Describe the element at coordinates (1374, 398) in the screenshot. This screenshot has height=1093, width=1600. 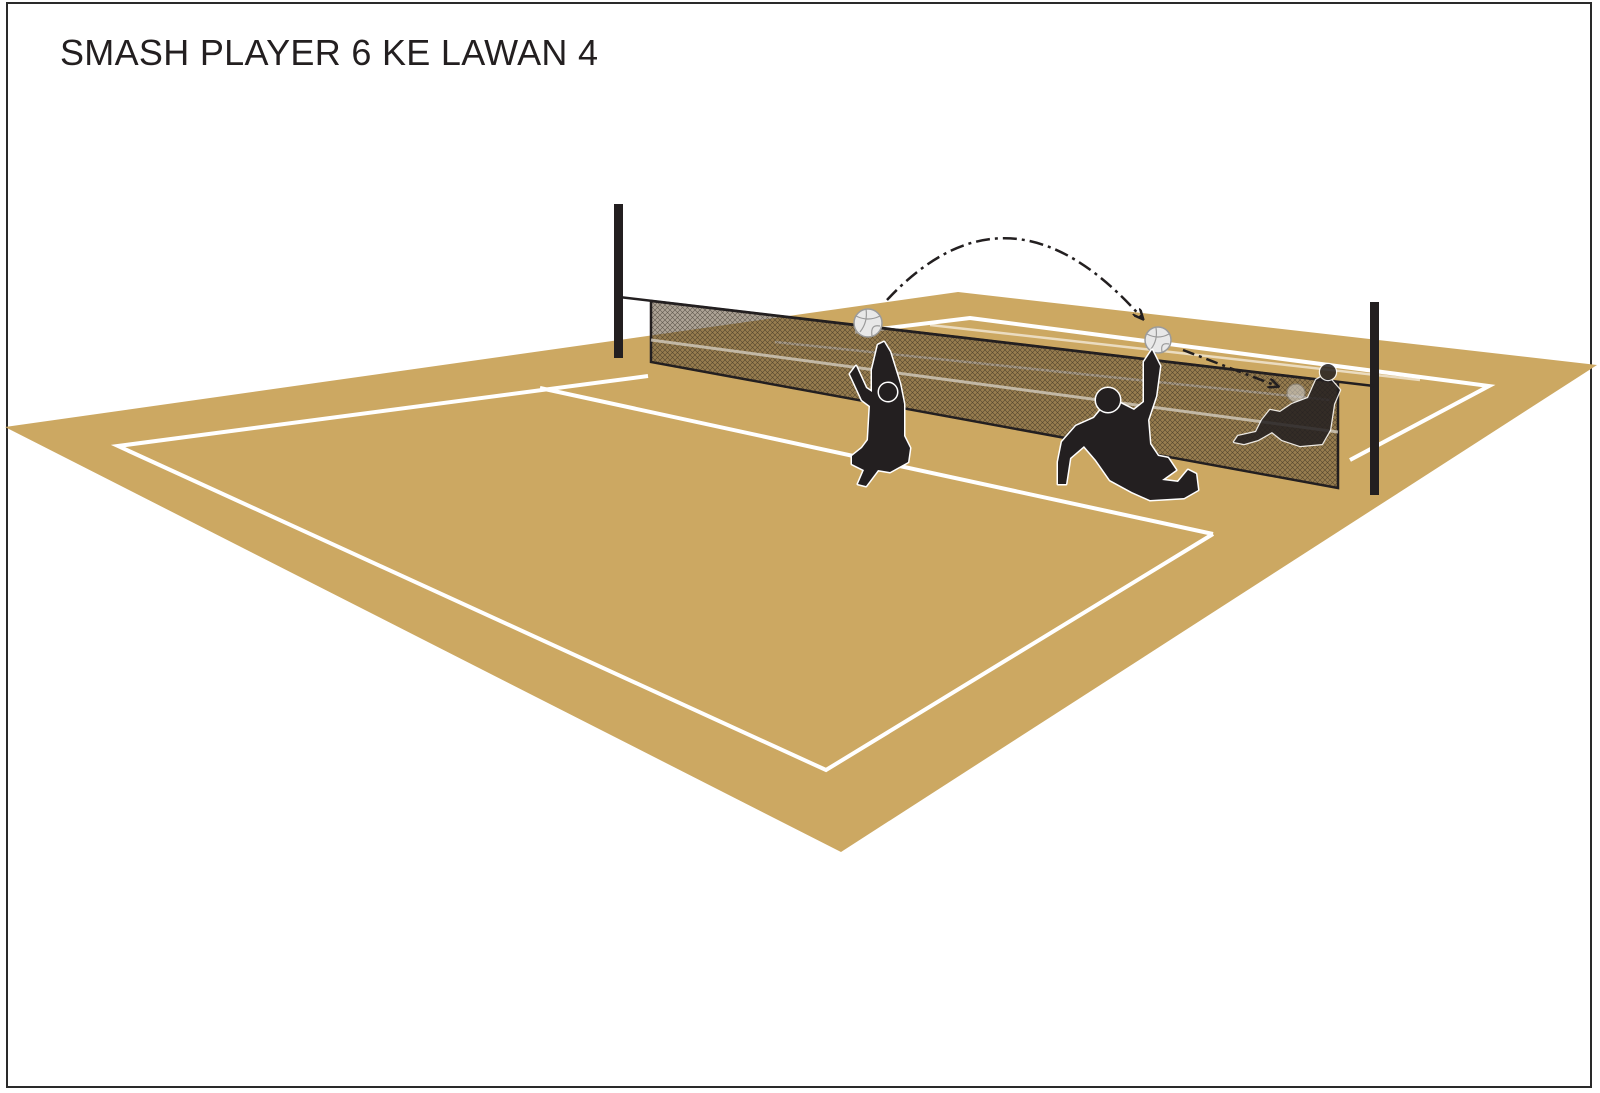
I see `right-net-post` at that location.